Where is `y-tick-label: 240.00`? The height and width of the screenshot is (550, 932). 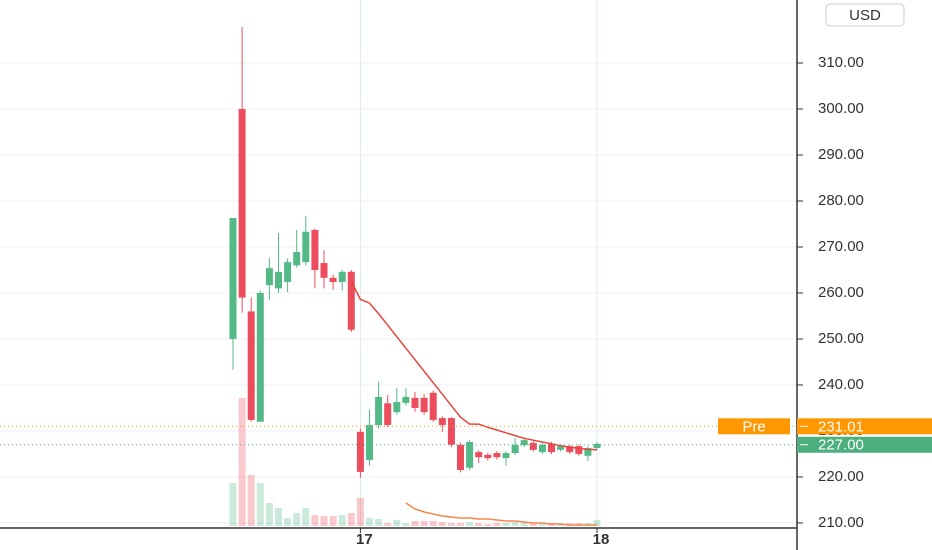
y-tick-label: 240.00 is located at coordinates (841, 384).